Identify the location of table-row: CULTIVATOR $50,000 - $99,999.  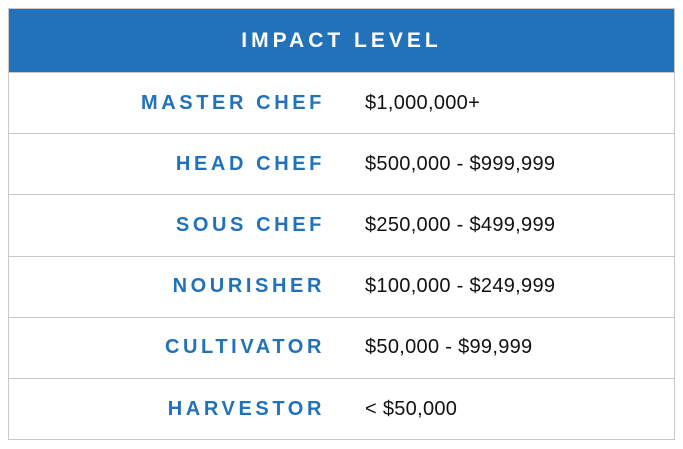
(341, 347).